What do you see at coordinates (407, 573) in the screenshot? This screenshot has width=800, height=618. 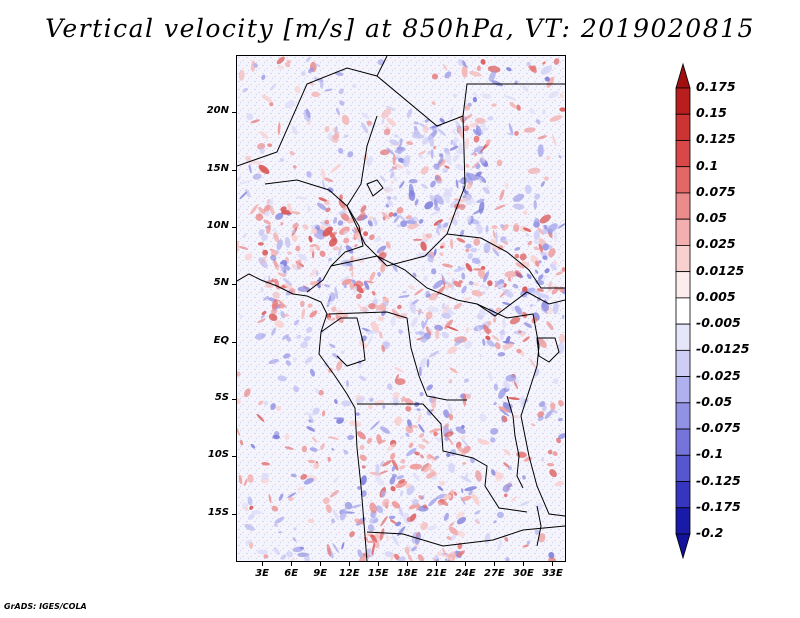 I see `lon-tick-label: 18E` at bounding box center [407, 573].